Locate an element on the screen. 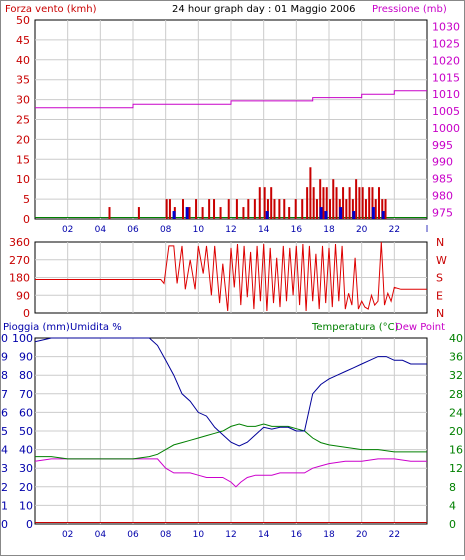  humidity-tick-label: 100 is located at coordinates (22, 338).